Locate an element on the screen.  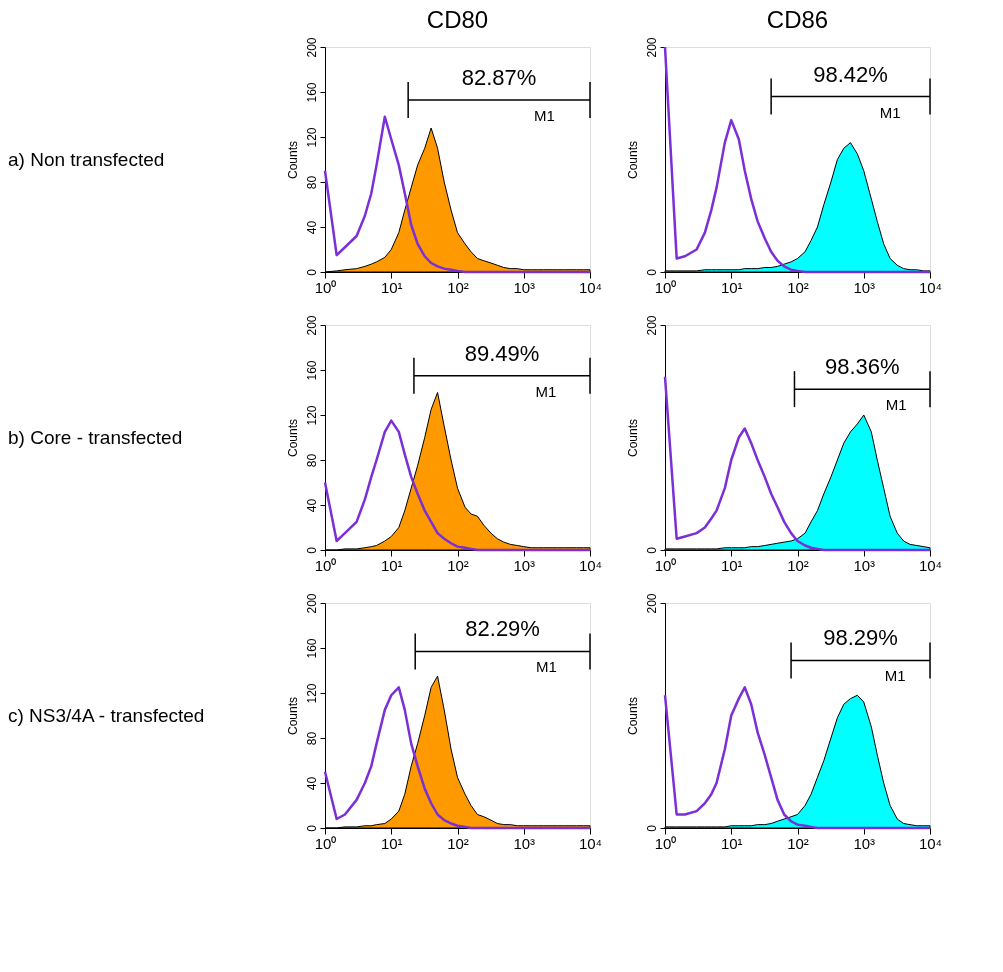
text: b) Core - transfected is located at coordinates (95, 437).